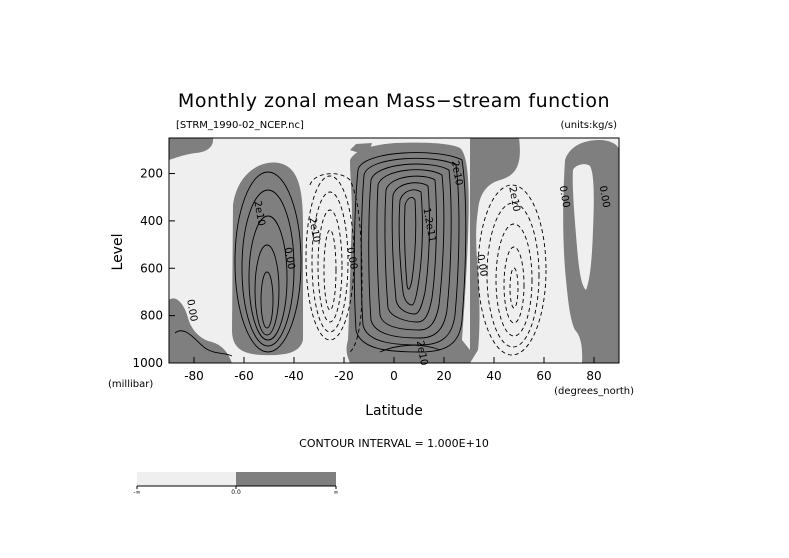 The width and height of the screenshot is (789, 558). I want to click on x-tick-label: 40, so click(493, 376).